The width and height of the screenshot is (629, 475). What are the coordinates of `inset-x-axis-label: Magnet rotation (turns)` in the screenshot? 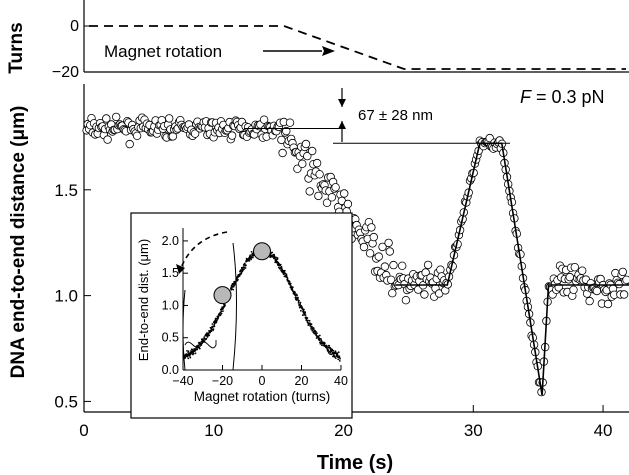 It's located at (262, 396).